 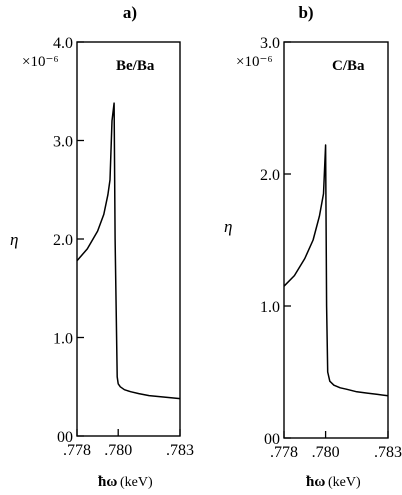 I want to click on panel-b-ytick-label: 1.0, so click(x=270, y=307).